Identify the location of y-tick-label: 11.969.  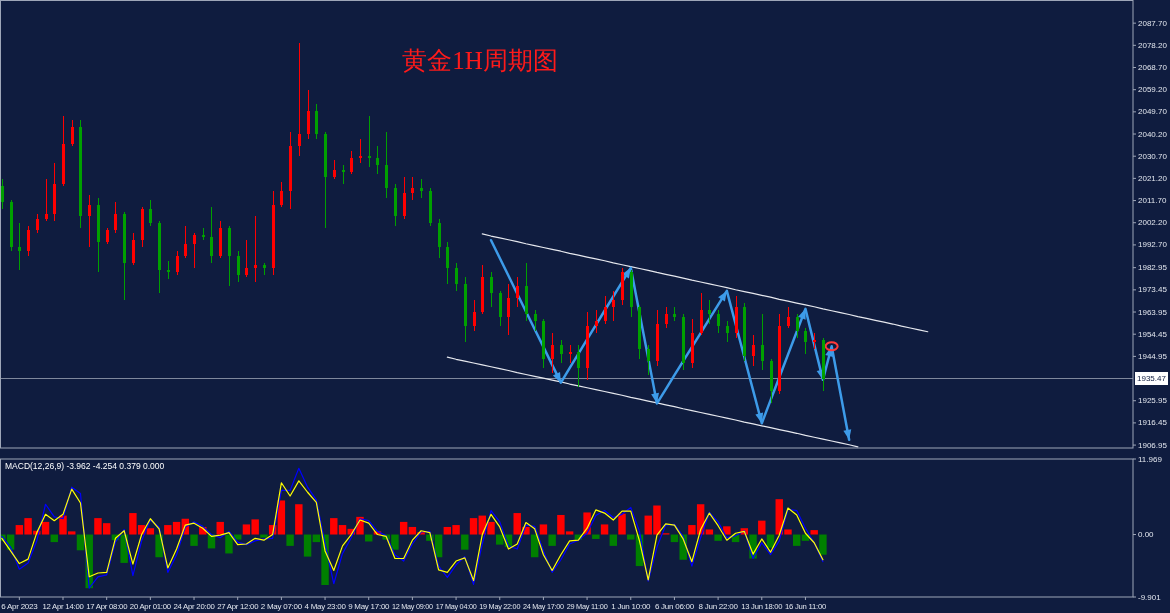
(1150, 459).